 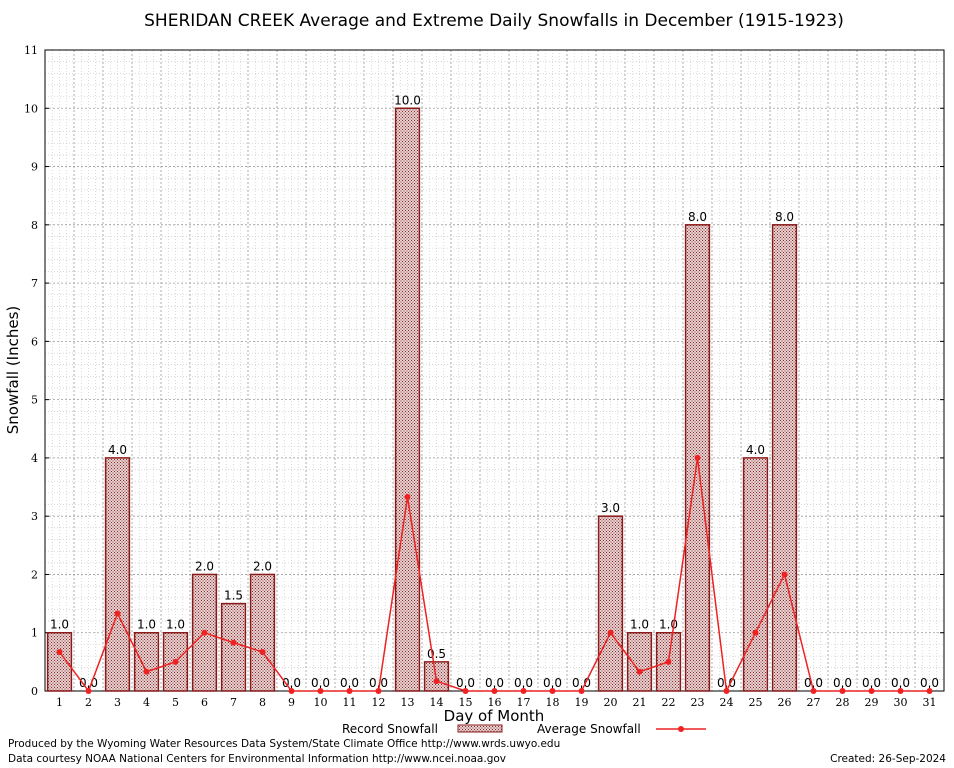 What do you see at coordinates (495, 702) in the screenshot?
I see `x-tick-label: 16` at bounding box center [495, 702].